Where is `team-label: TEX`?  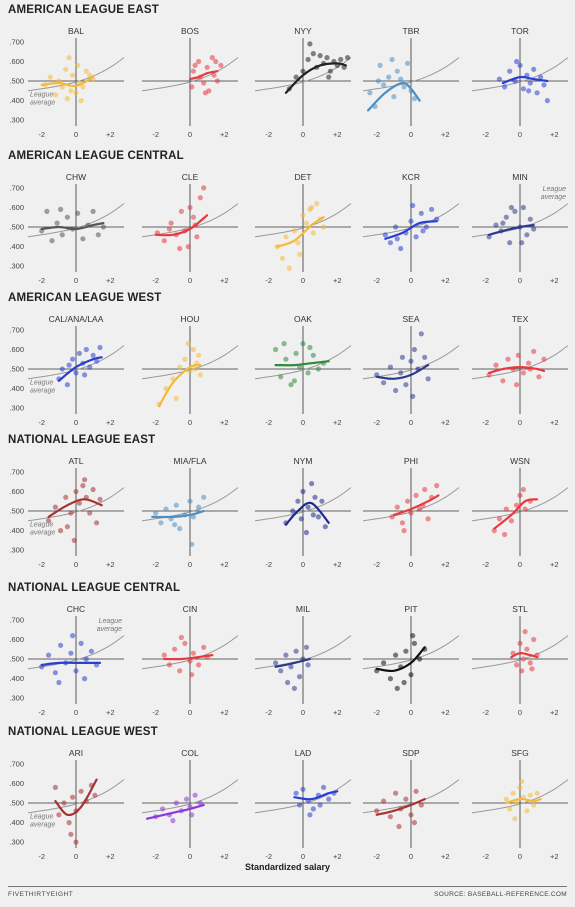 team-label: TEX is located at coordinates (520, 319).